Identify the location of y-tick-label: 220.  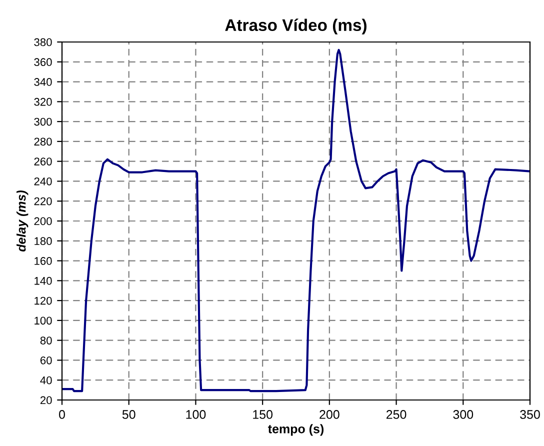
(43, 201).